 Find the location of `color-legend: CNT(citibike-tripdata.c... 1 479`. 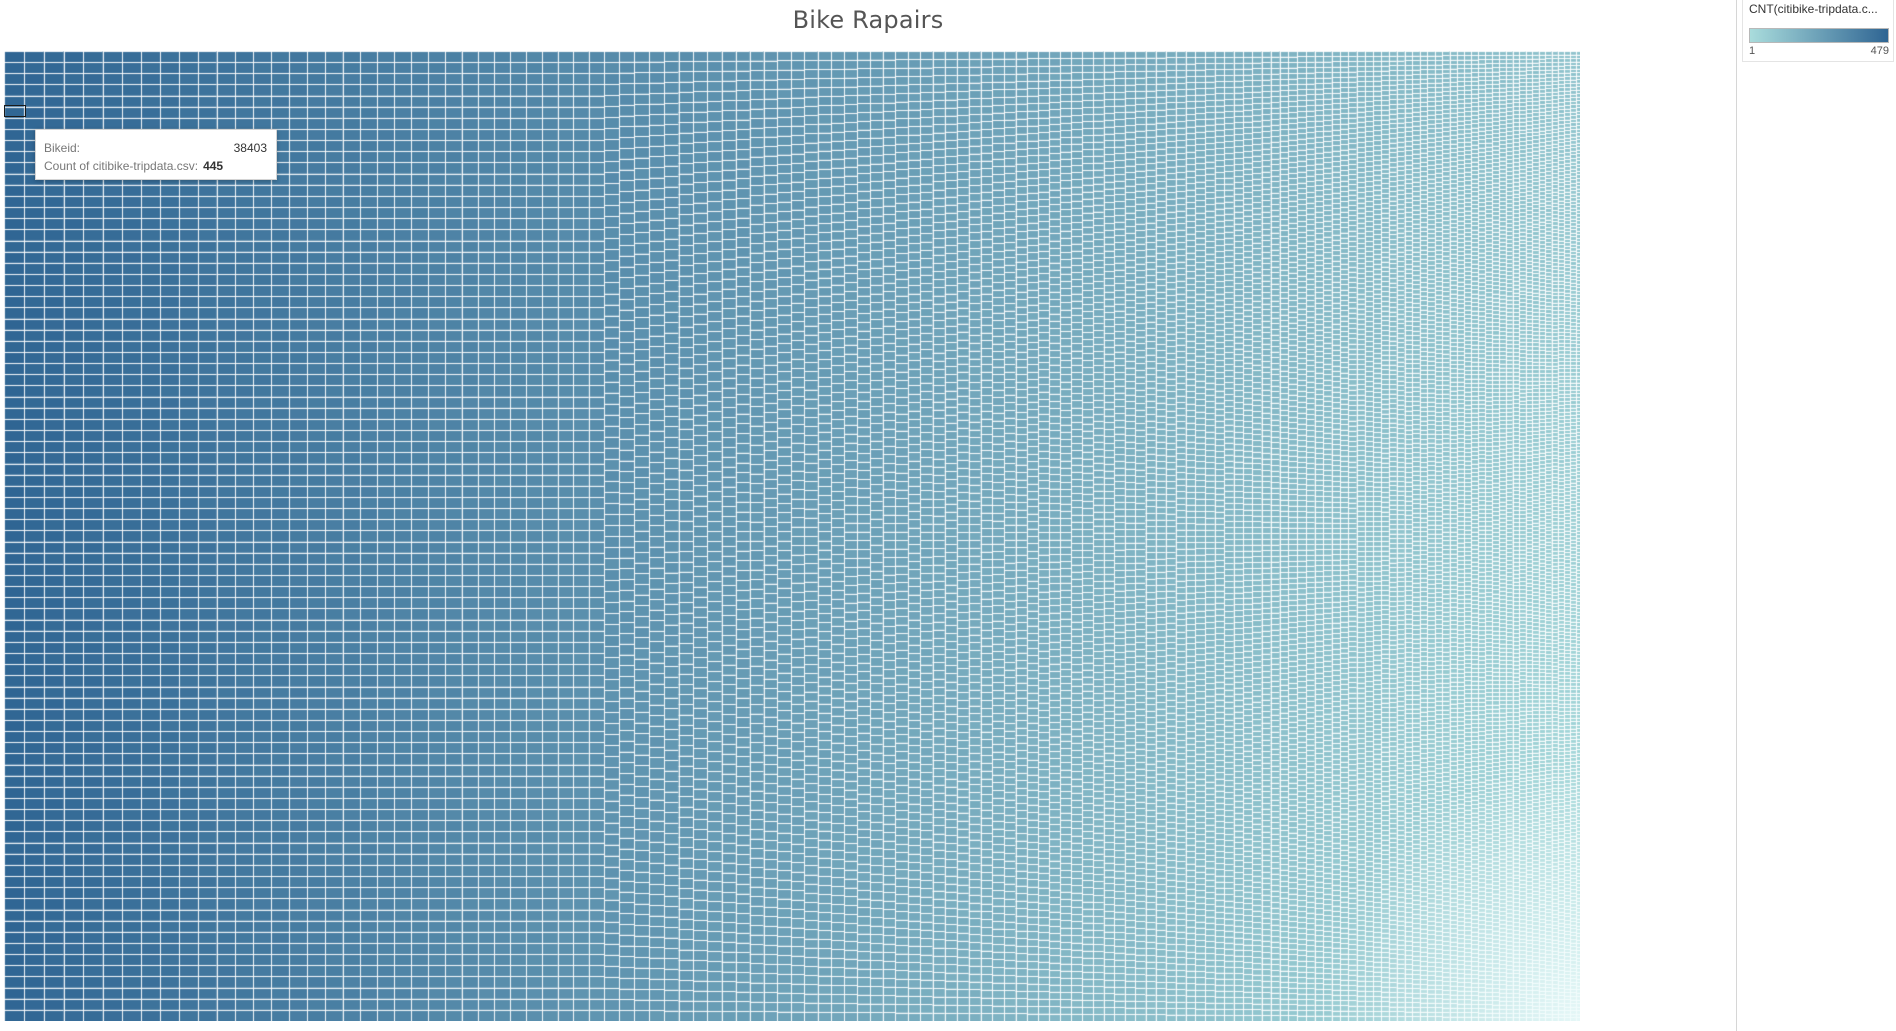

color-legend: CNT(citibike-tripdata.c... 1 479 is located at coordinates (1818, 31).